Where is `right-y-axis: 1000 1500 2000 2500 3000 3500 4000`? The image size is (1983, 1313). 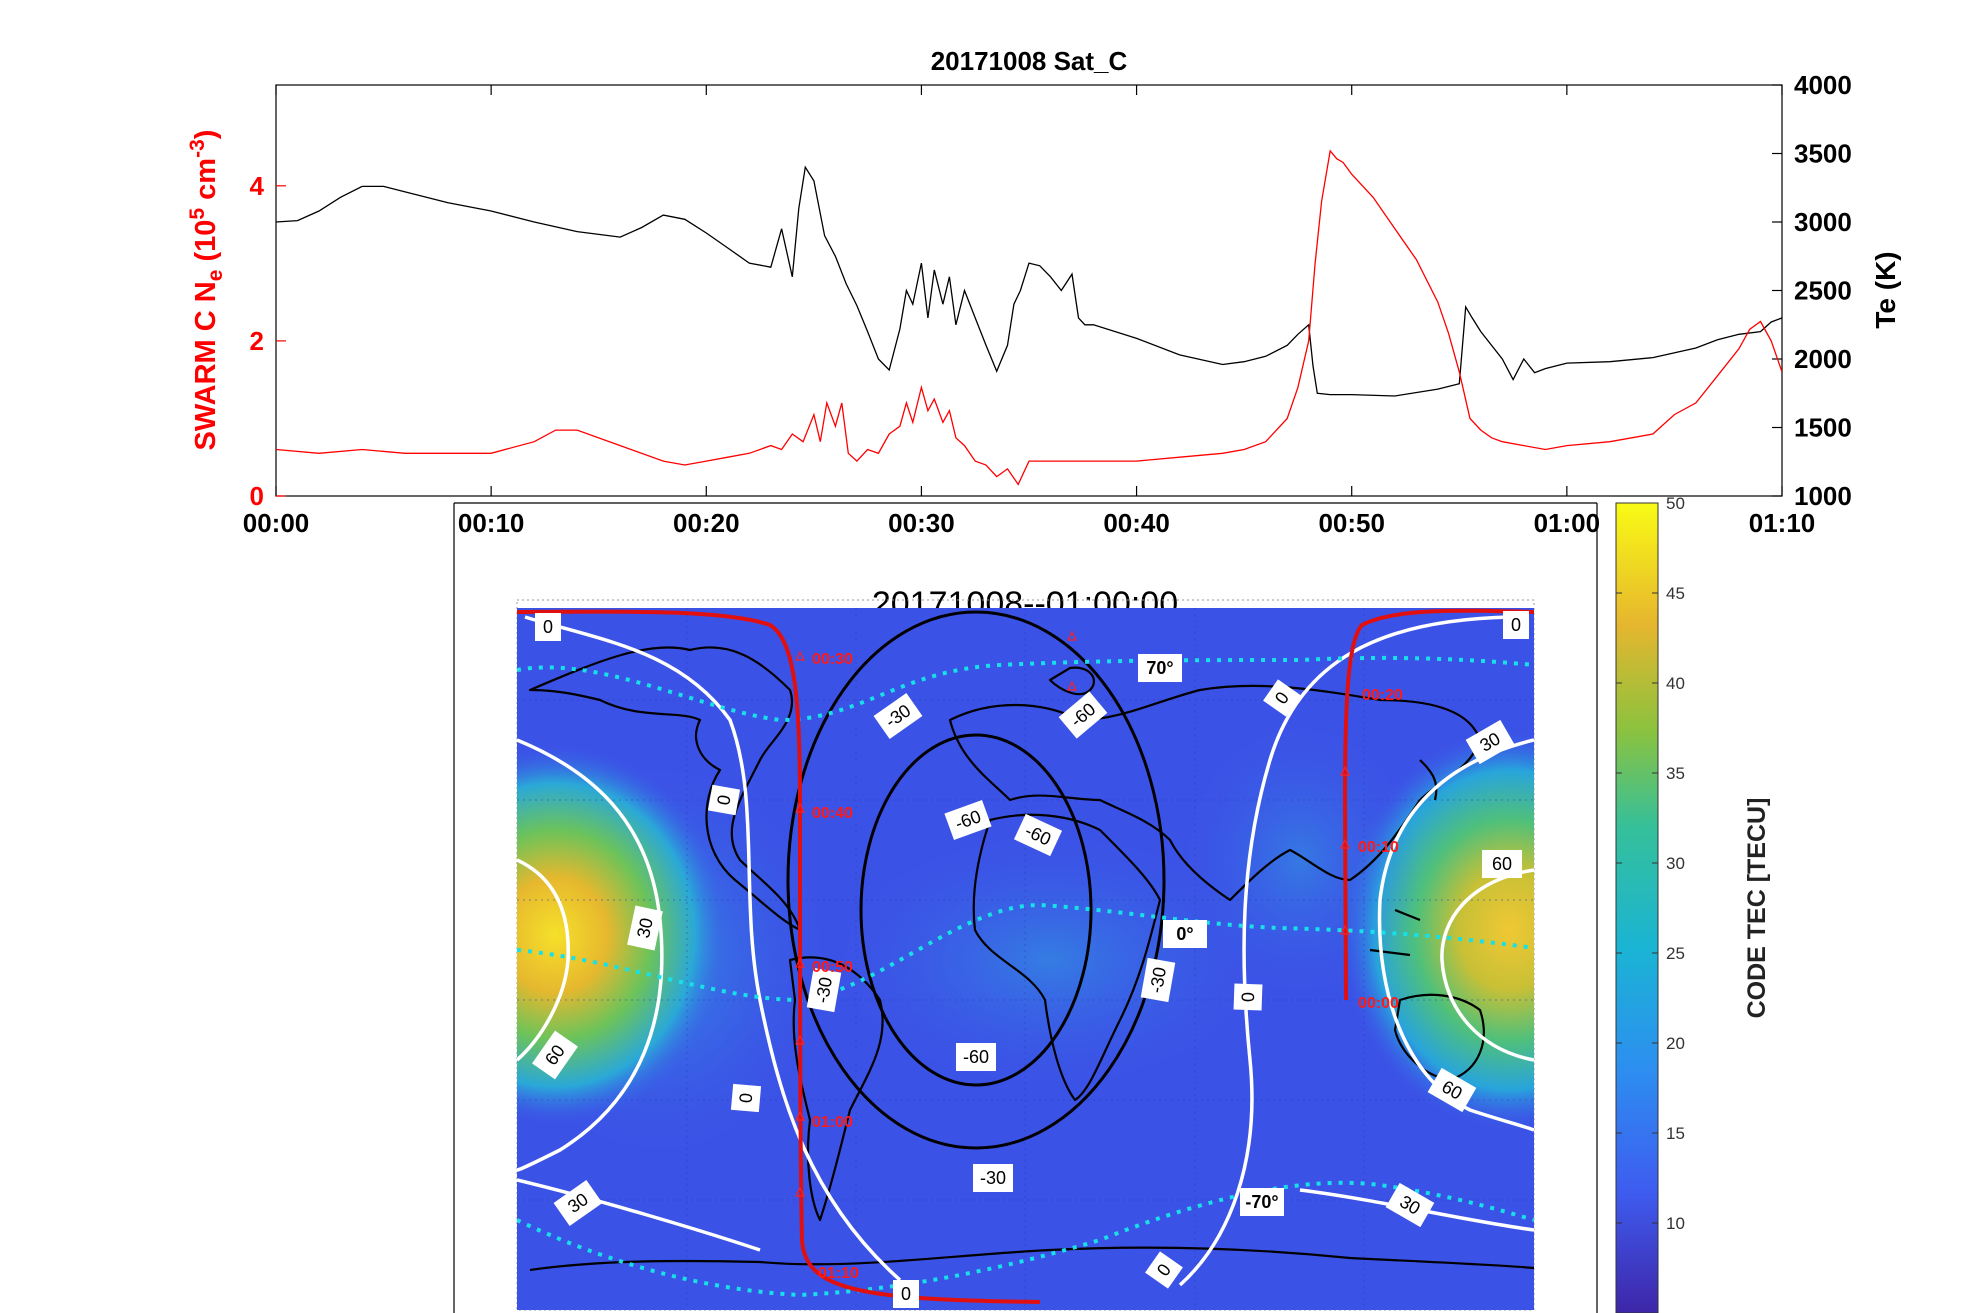
right-y-axis: 1000 1500 2000 2500 3000 3500 4000 is located at coordinates (1812, 290).